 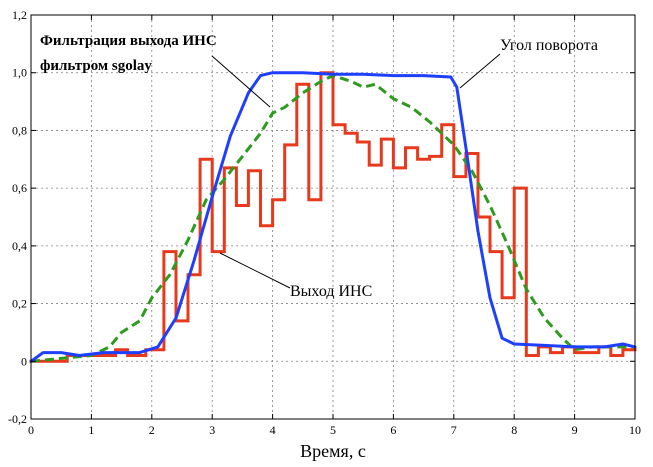 What do you see at coordinates (19, 15) in the screenshot?
I see `y-tick-label: 1,2` at bounding box center [19, 15].